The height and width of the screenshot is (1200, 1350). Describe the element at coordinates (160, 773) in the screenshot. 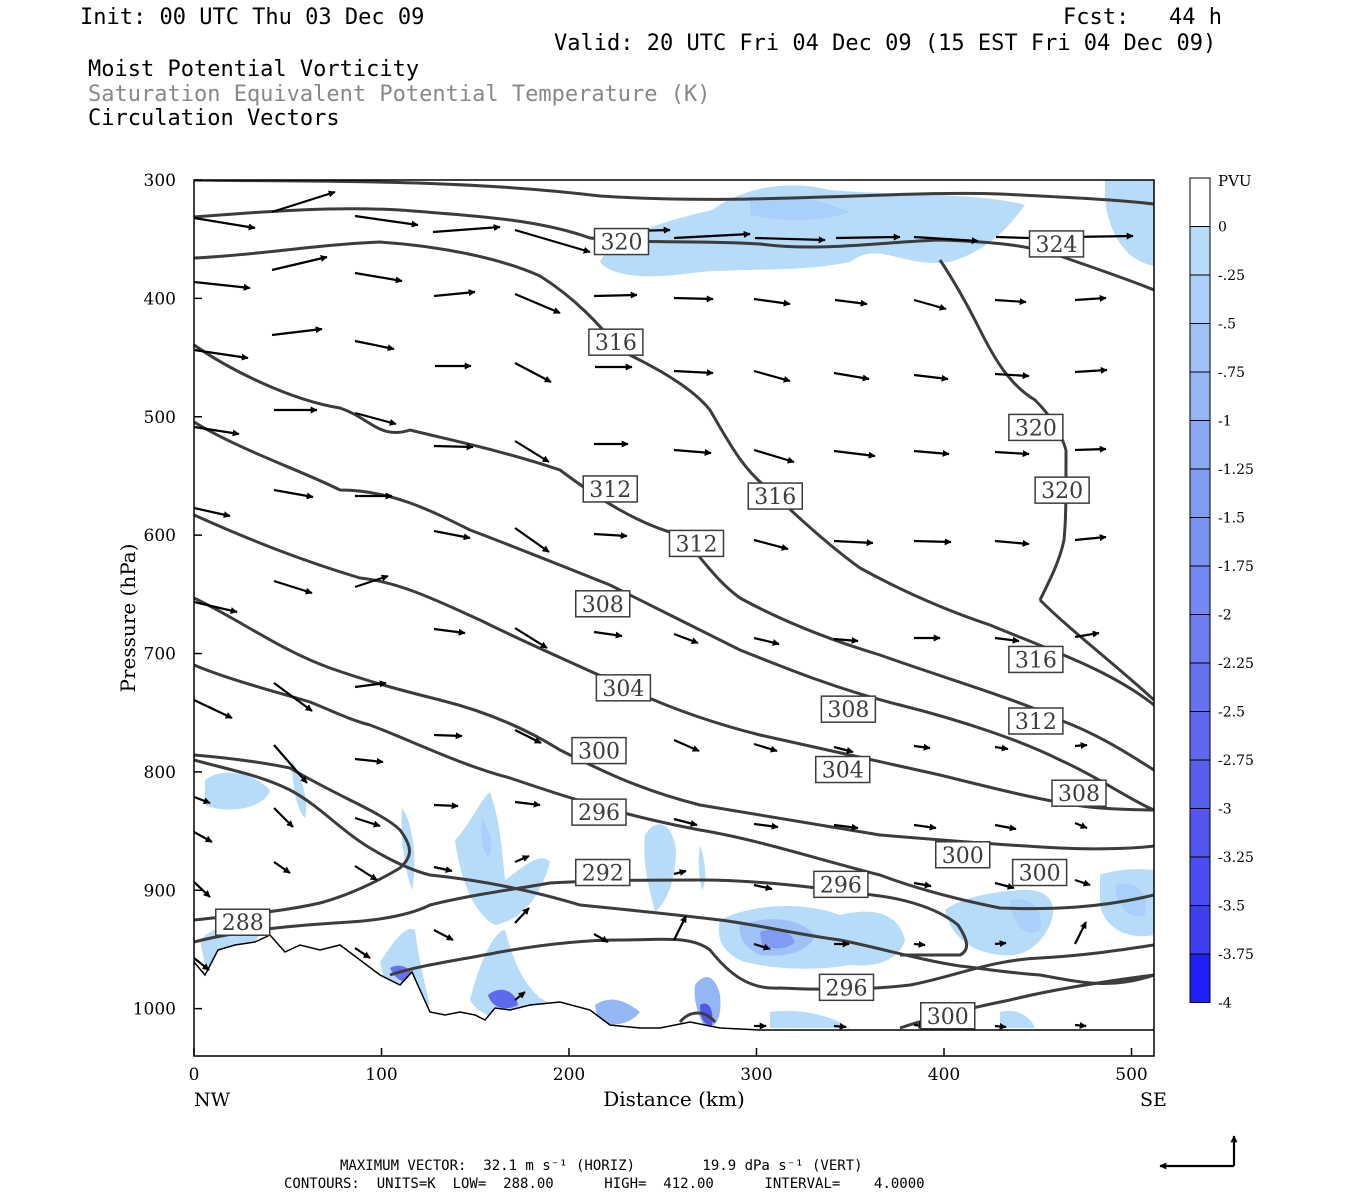

I see `y-tick-label: 800` at that location.